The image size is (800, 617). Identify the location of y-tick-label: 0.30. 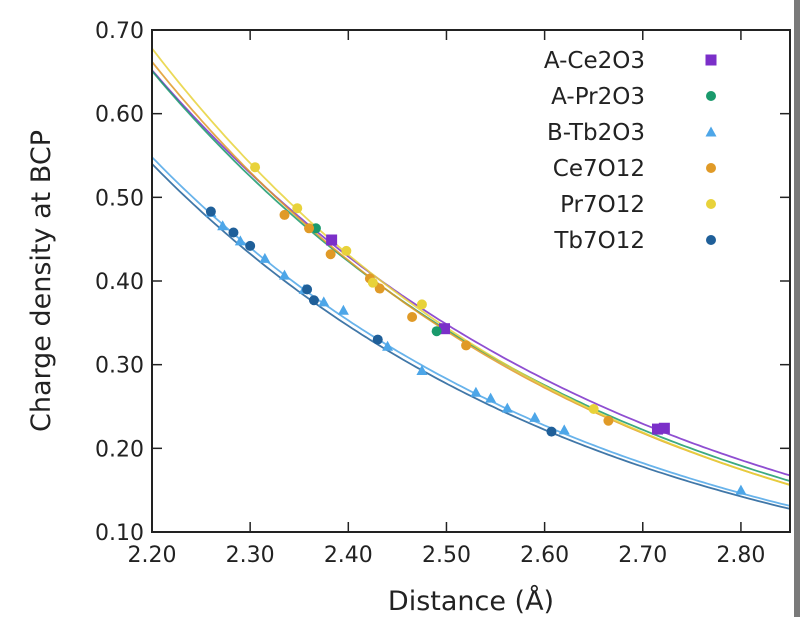
(119, 366).